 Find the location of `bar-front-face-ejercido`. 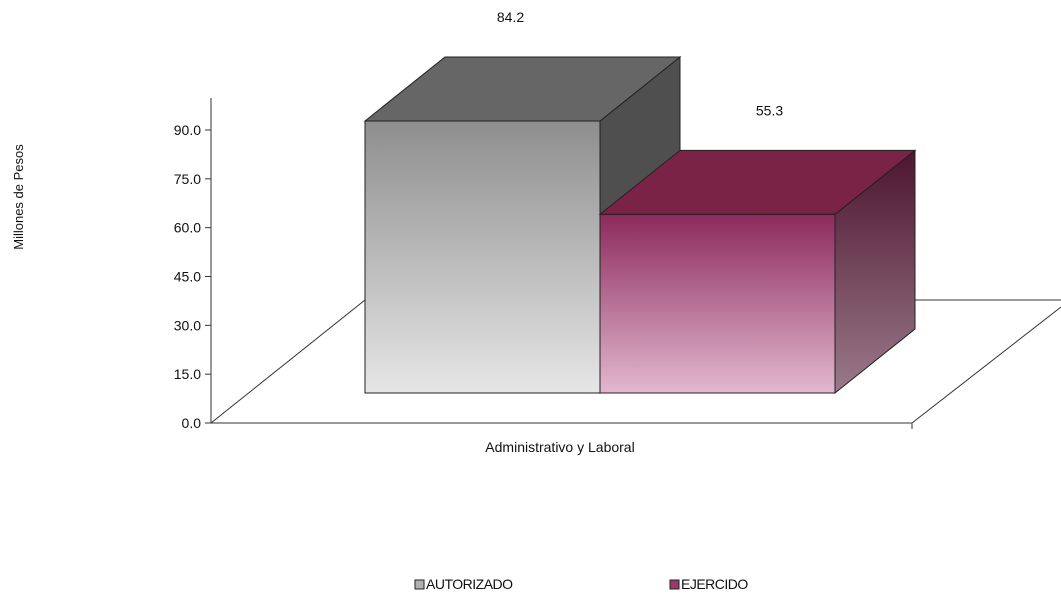

bar-front-face-ejercido is located at coordinates (717, 303).